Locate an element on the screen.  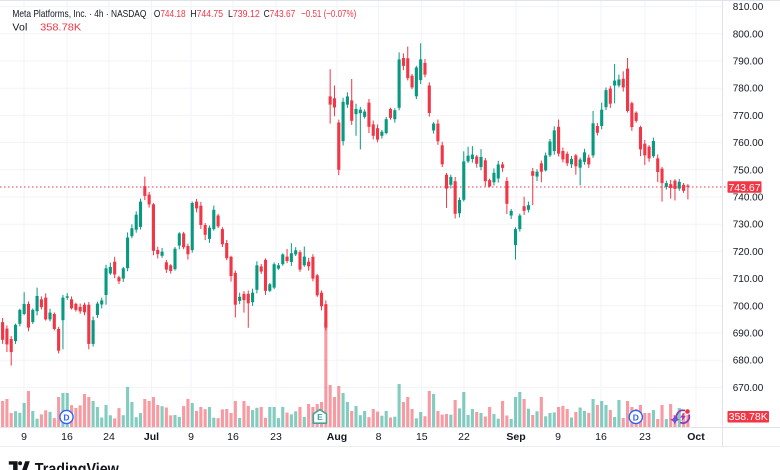
svg-text: −0.51 (−0.07%) is located at coordinates (328, 14).